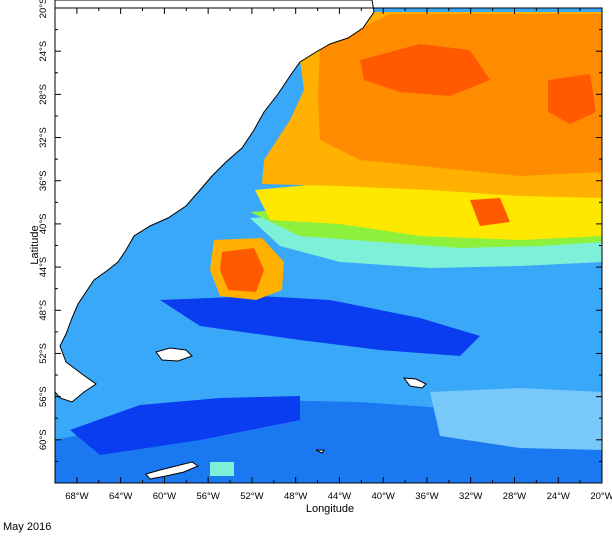 This screenshot has width=612, height=536. Describe the element at coordinates (242, 270) in the screenshot. I see `eddy-core` at that location.